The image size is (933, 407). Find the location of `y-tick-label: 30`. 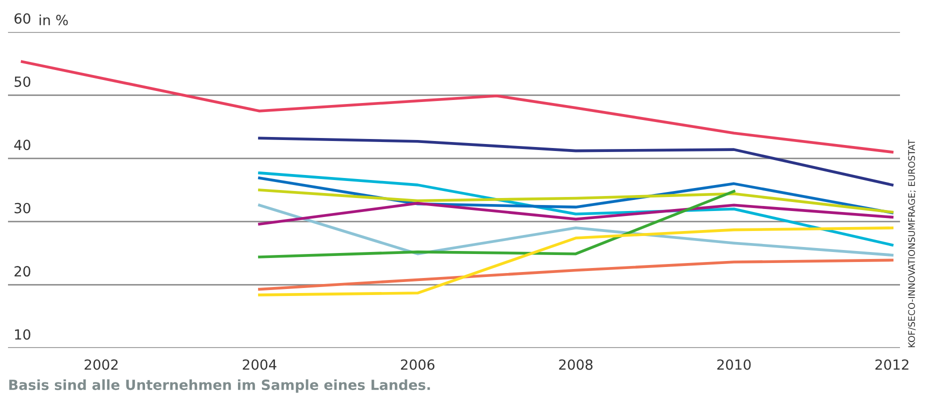

y-tick-label: 30 is located at coordinates (22, 208).